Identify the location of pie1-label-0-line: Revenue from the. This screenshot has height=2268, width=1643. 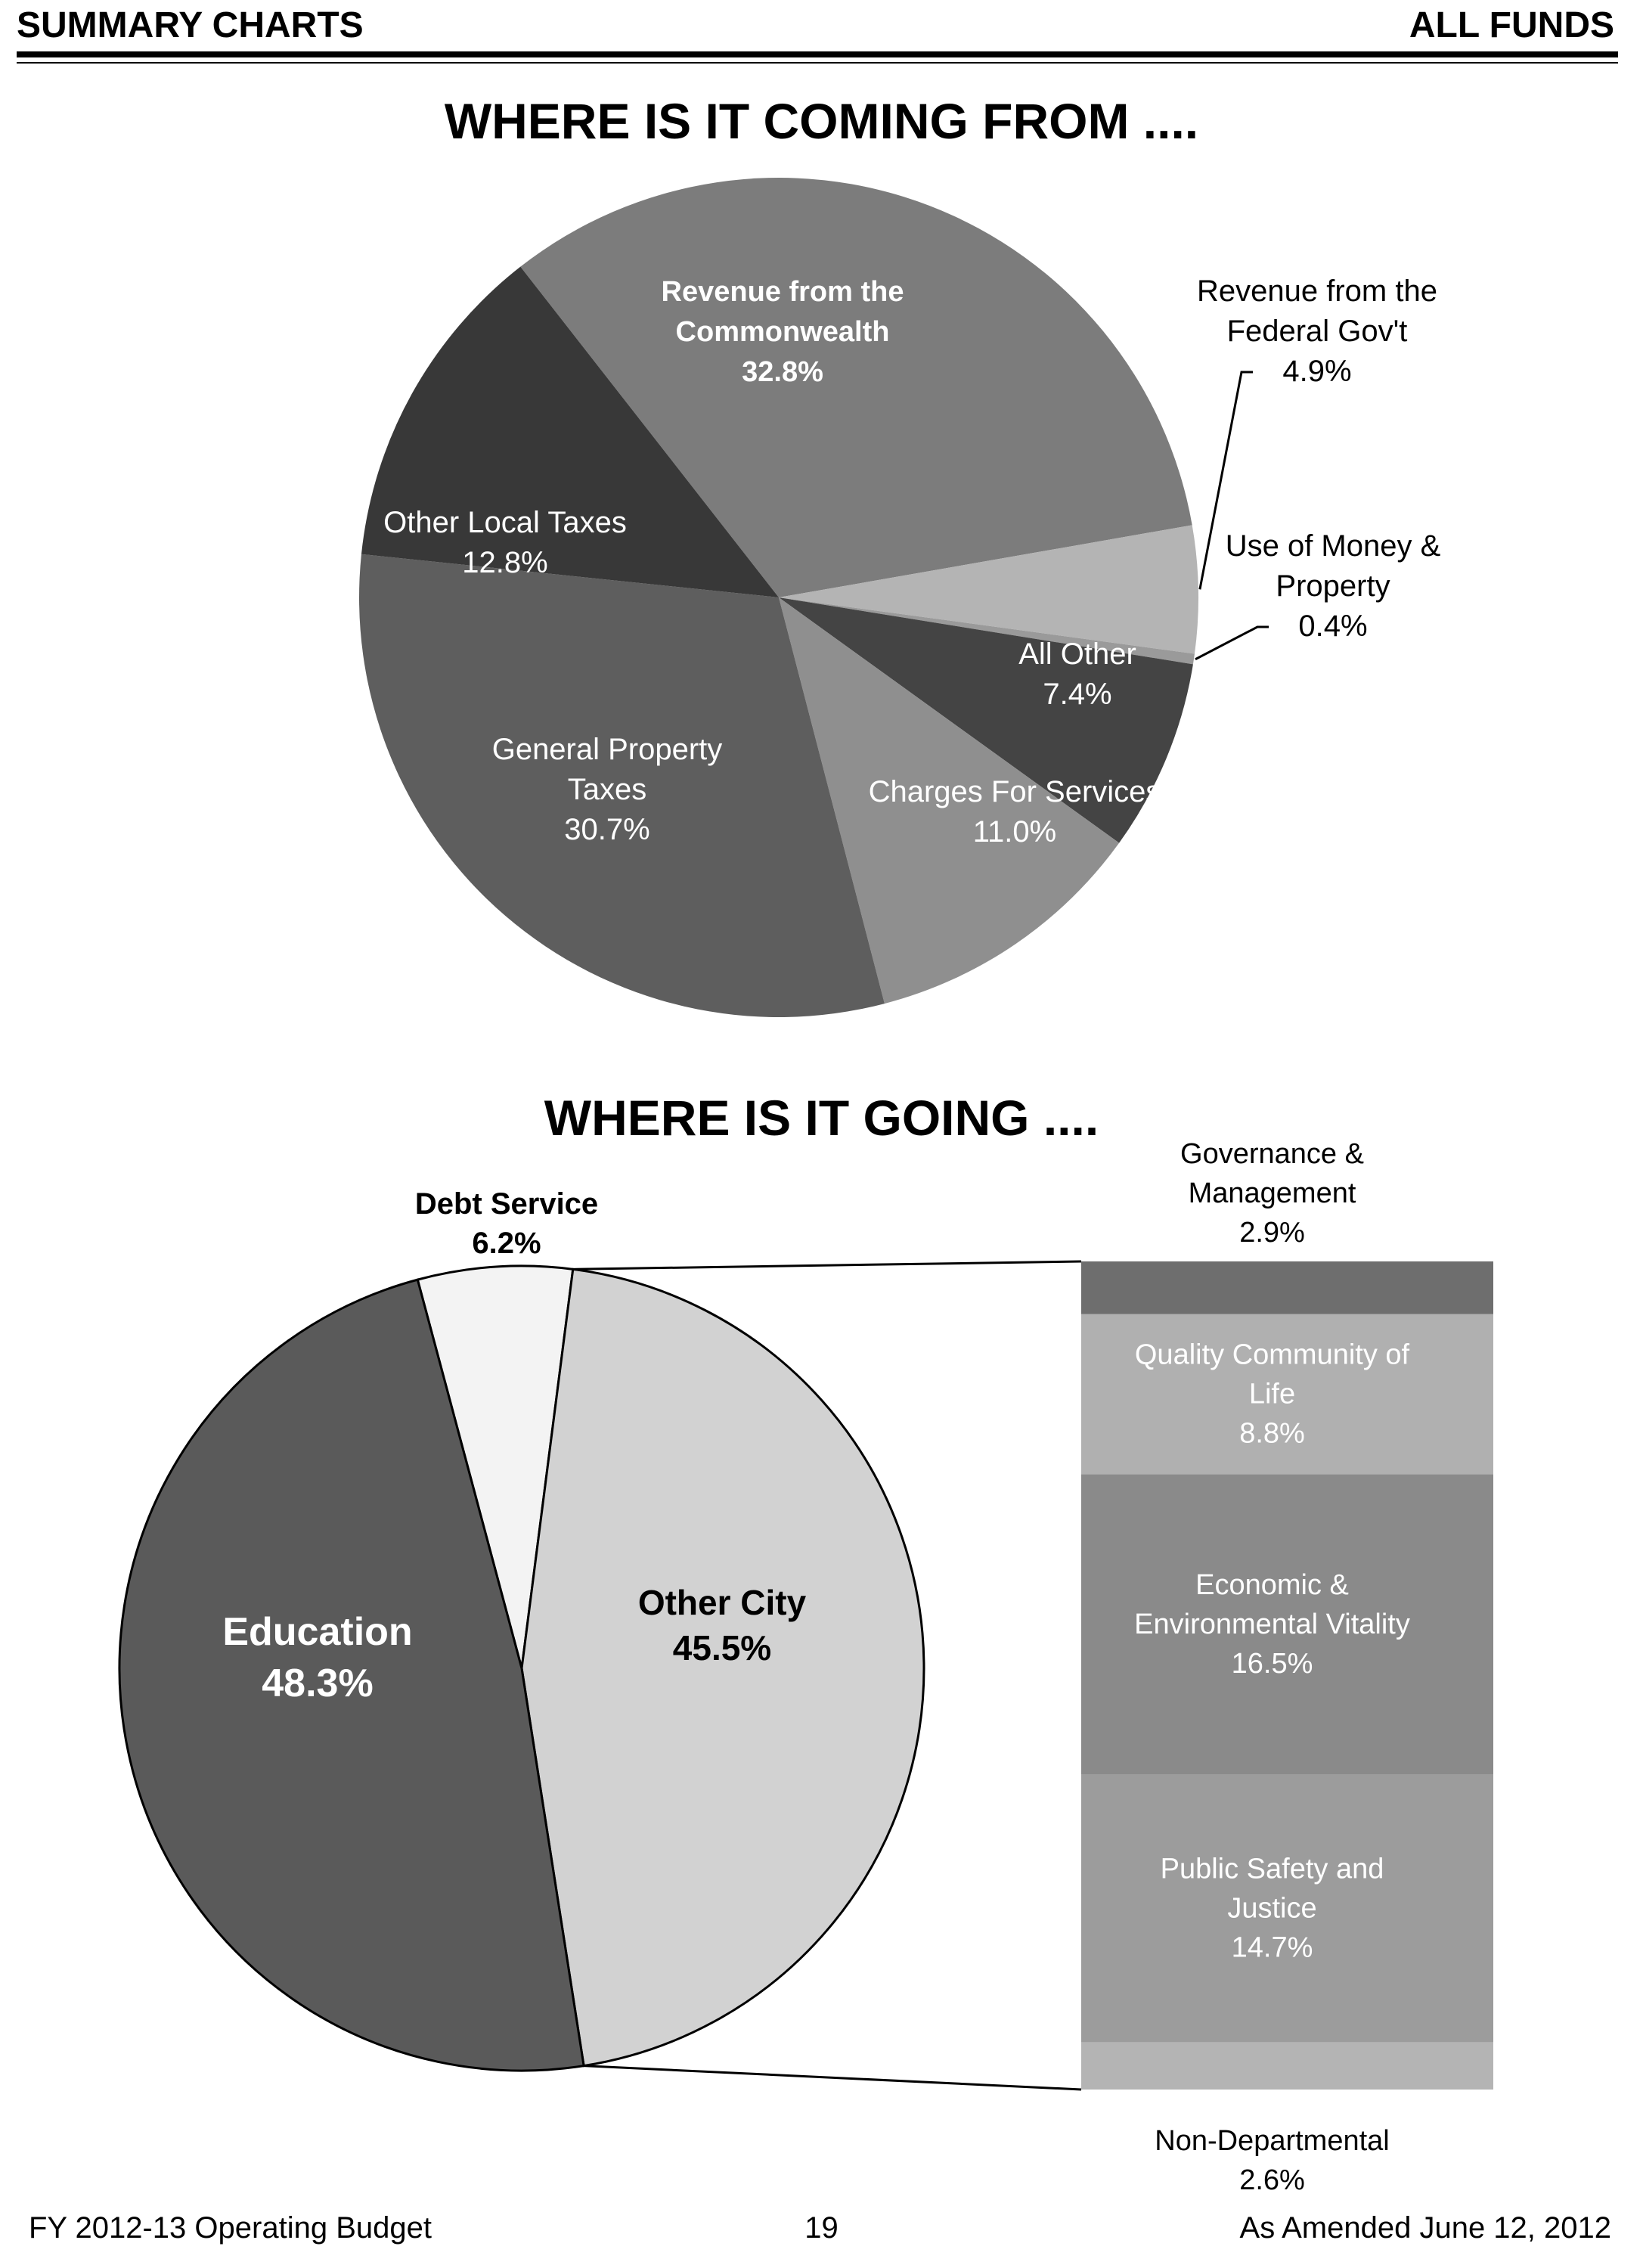
(783, 292).